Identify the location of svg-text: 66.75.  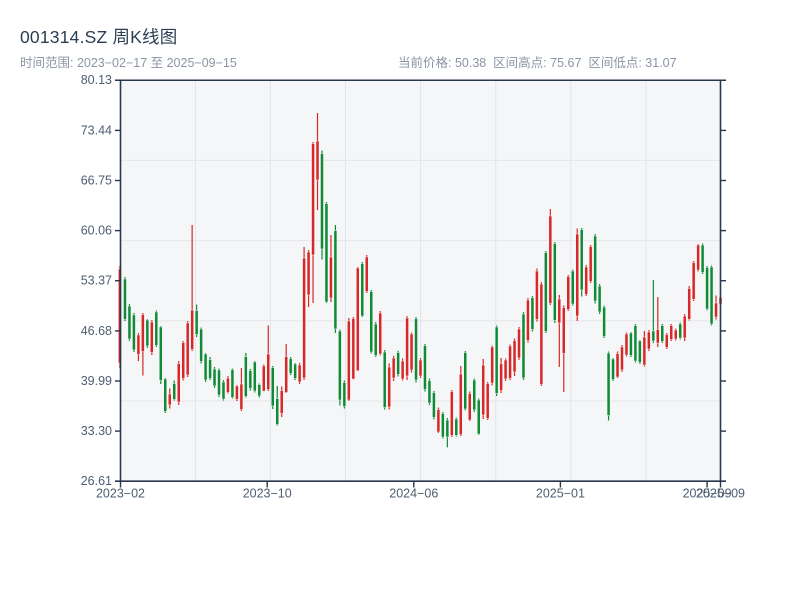
(96, 181).